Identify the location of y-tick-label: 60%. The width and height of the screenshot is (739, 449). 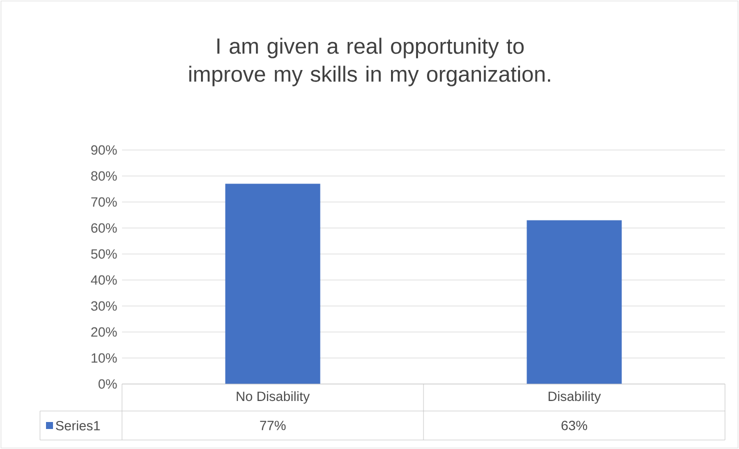
(104, 228).